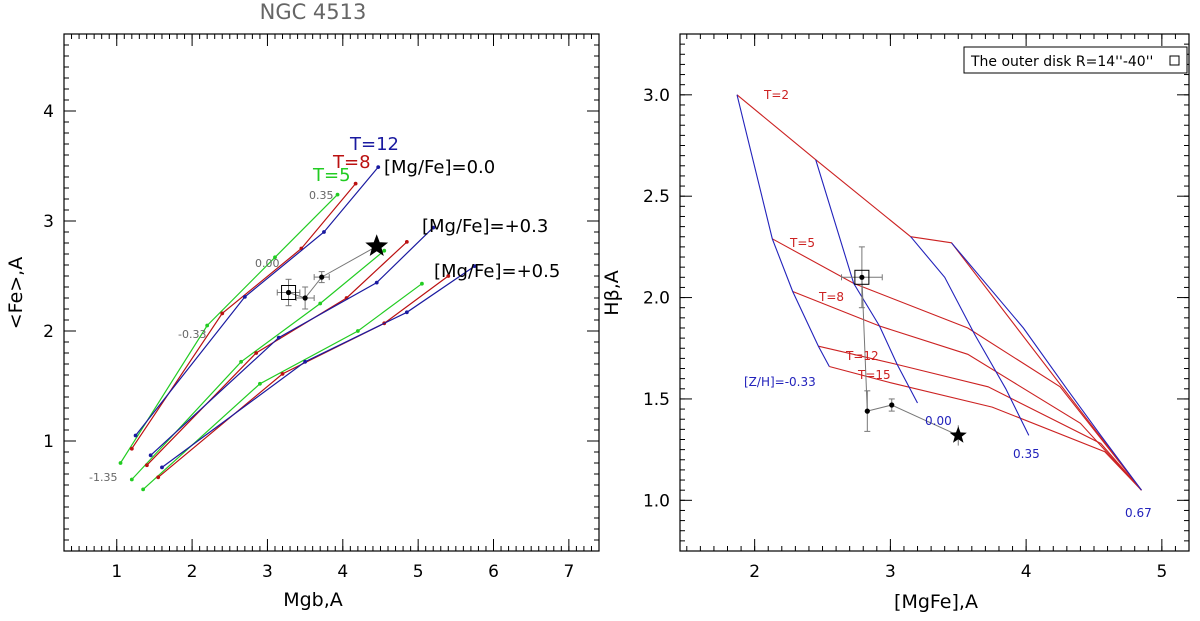 The width and height of the screenshot is (1200, 621). Describe the element at coordinates (103, 477) in the screenshot. I see `metallicity-label-m135: -1.35` at that location.